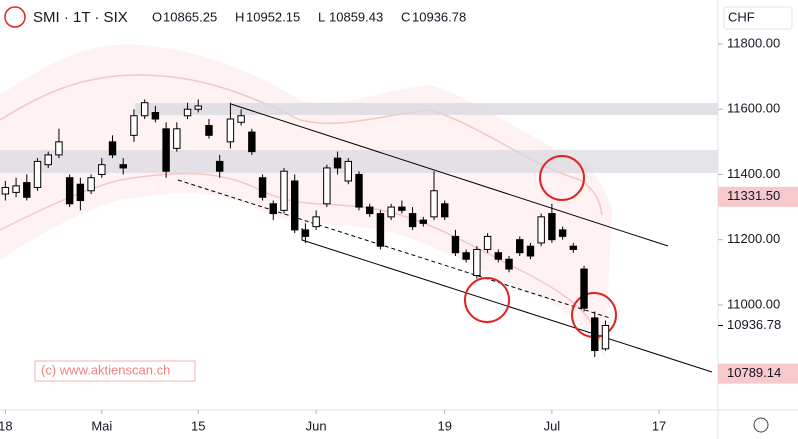 The height and width of the screenshot is (439, 798). What do you see at coordinates (198, 425) in the screenshot?
I see `x-tick-label: 15` at bounding box center [198, 425].